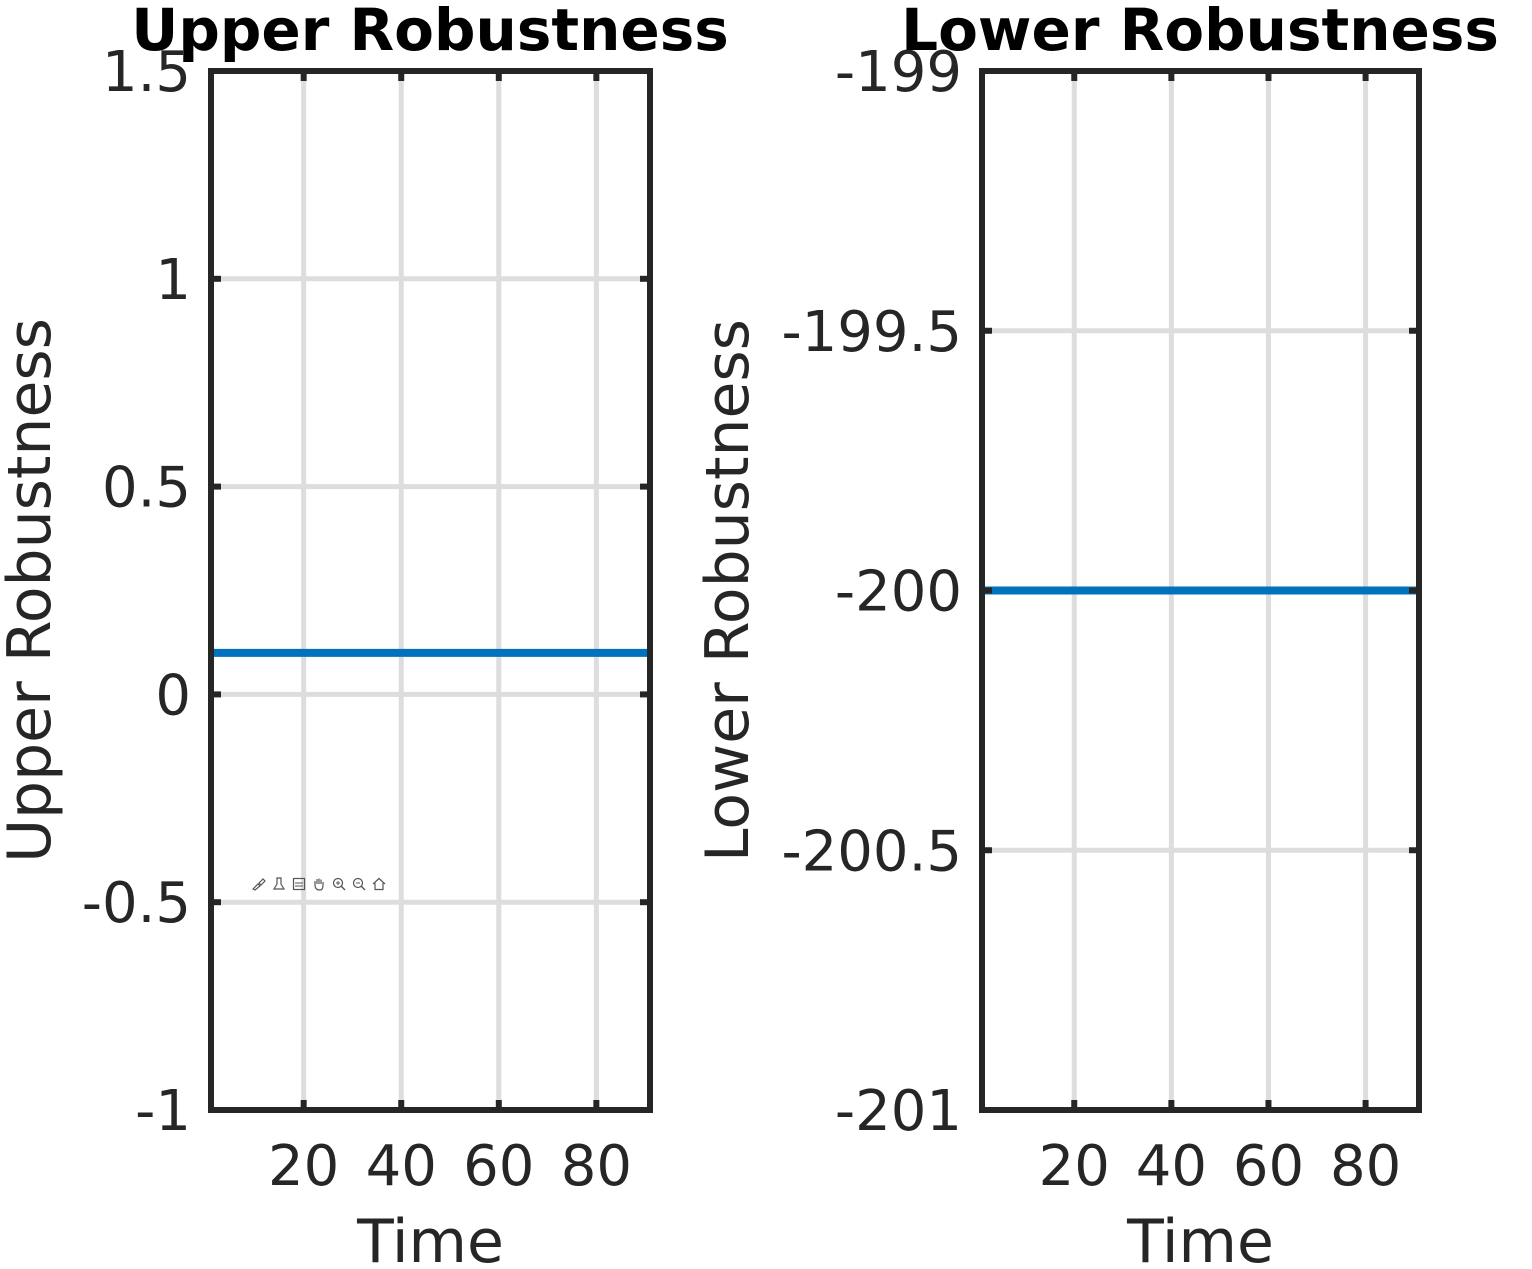 This screenshot has height=1269, width=1532. I want to click on home-icon, so click(379, 884).